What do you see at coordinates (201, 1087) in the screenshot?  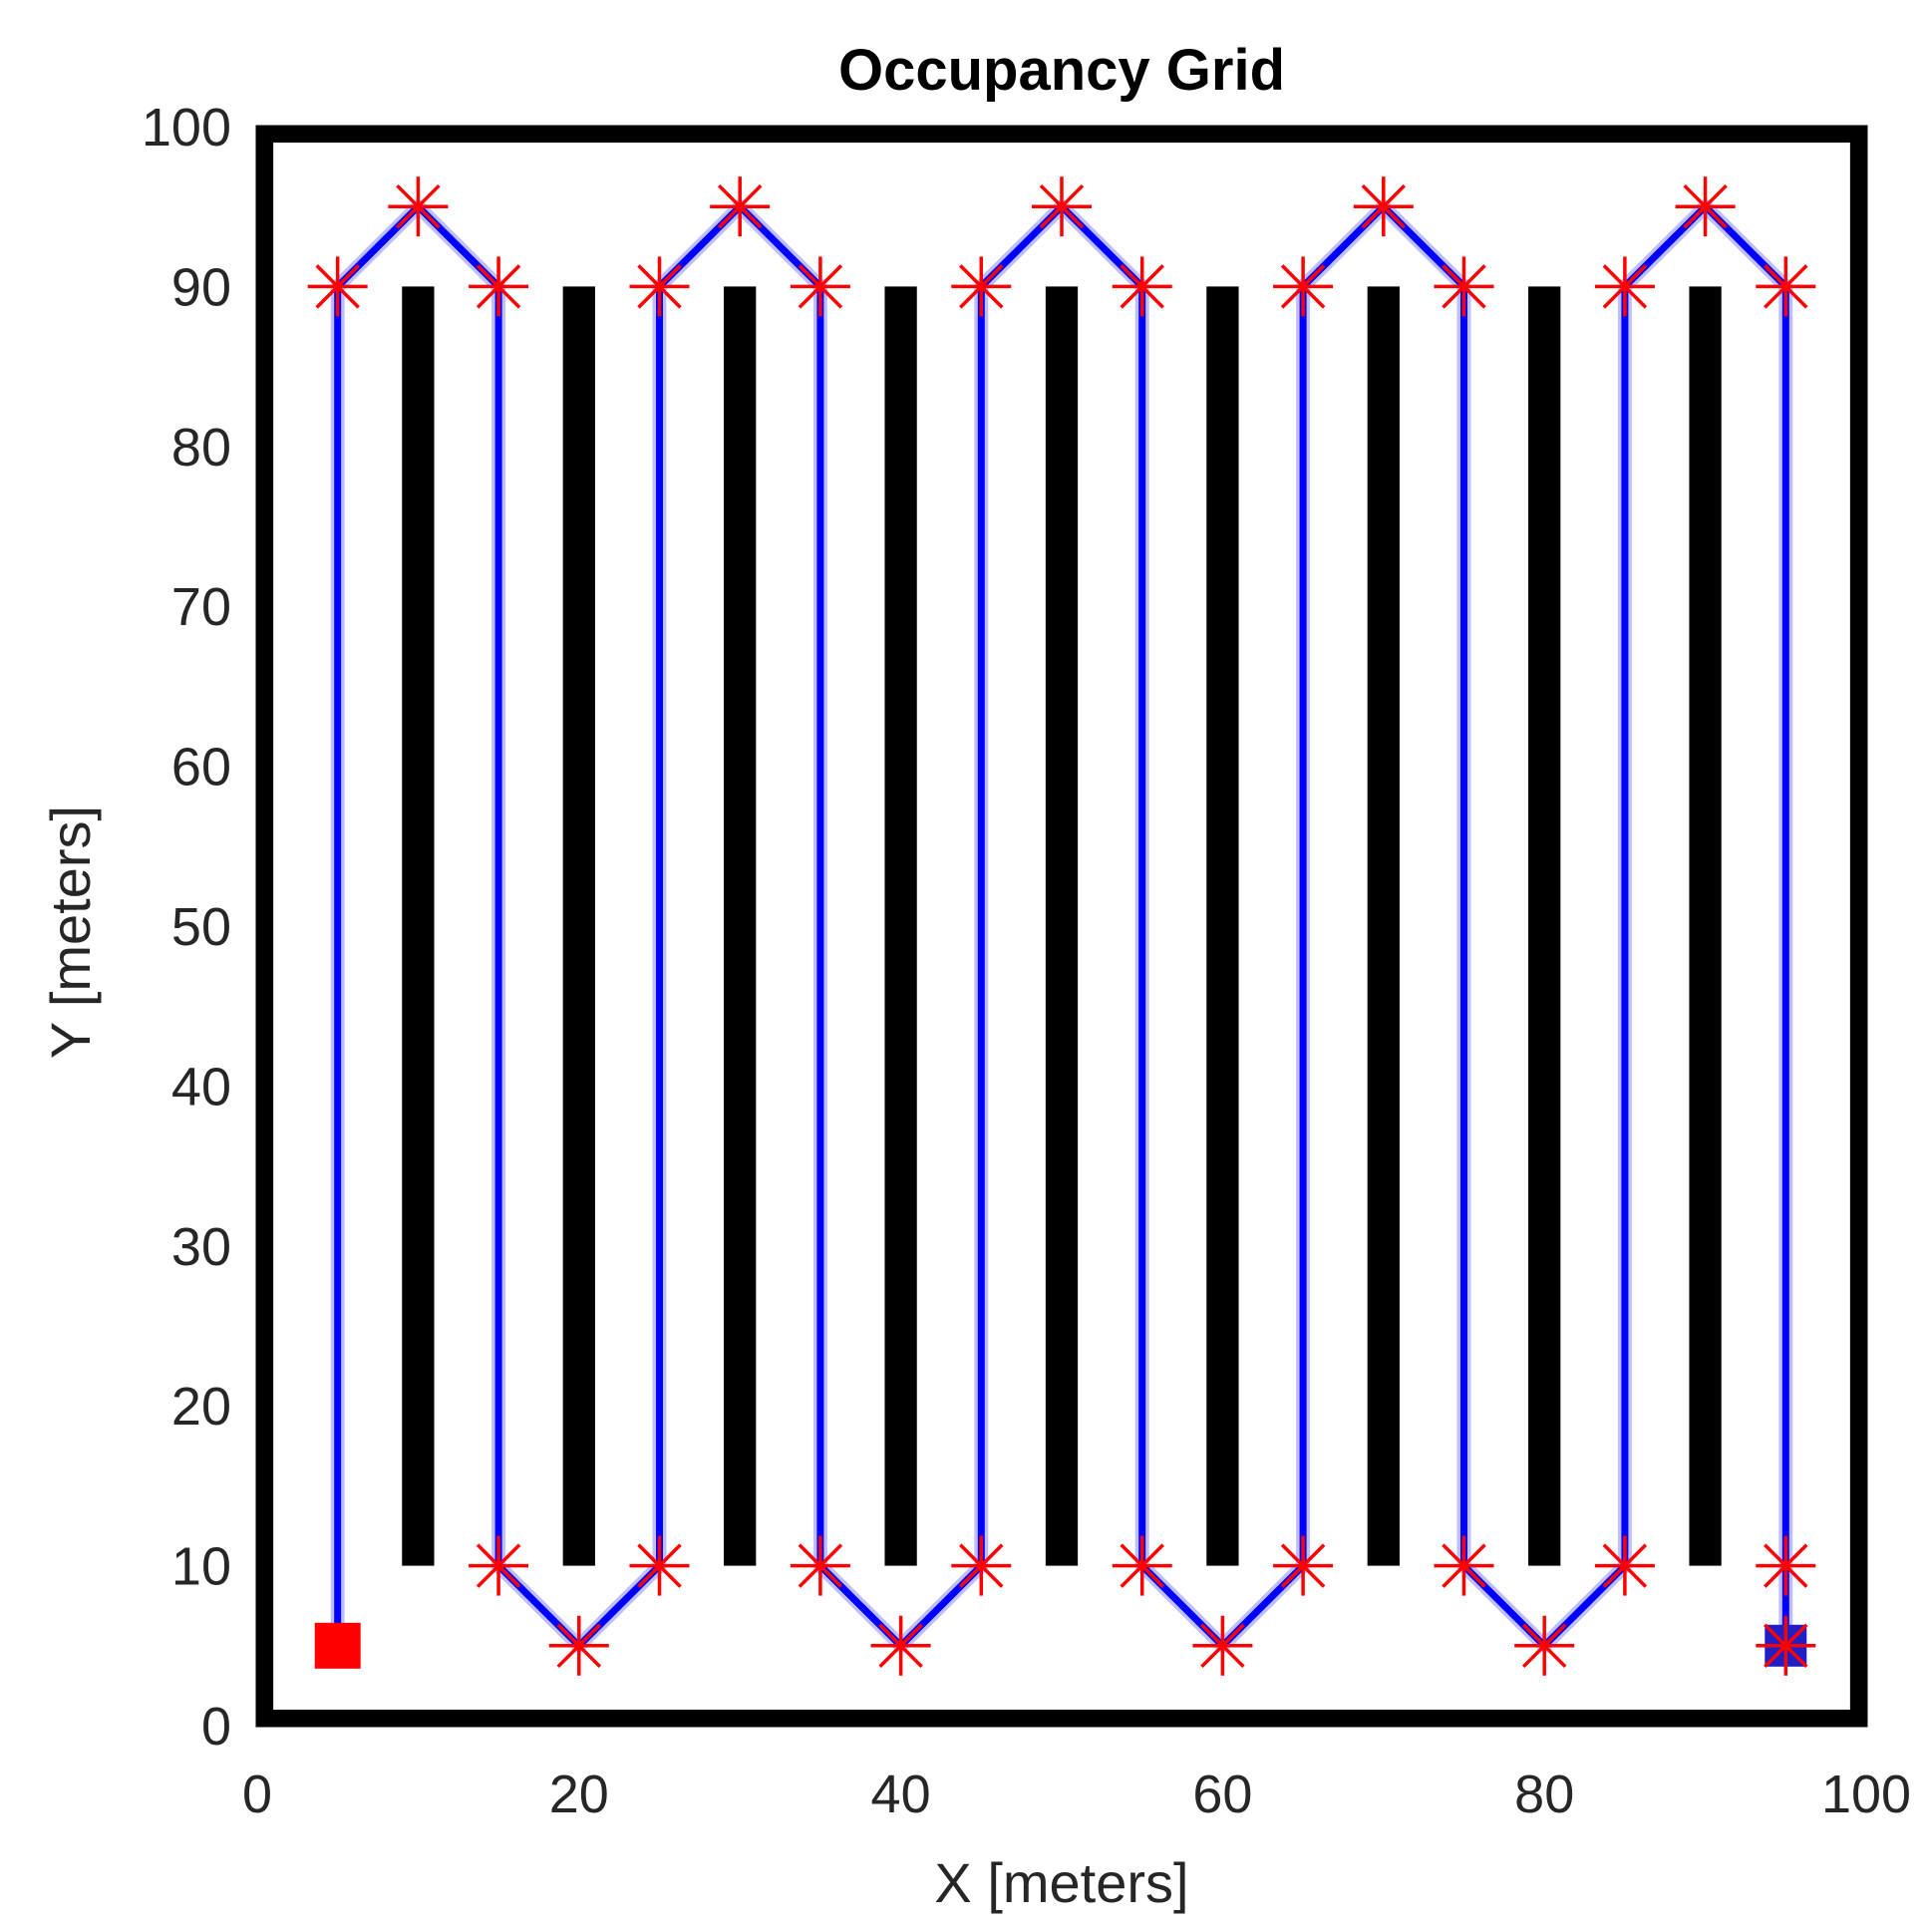 I see `y-tick-label: 40` at bounding box center [201, 1087].